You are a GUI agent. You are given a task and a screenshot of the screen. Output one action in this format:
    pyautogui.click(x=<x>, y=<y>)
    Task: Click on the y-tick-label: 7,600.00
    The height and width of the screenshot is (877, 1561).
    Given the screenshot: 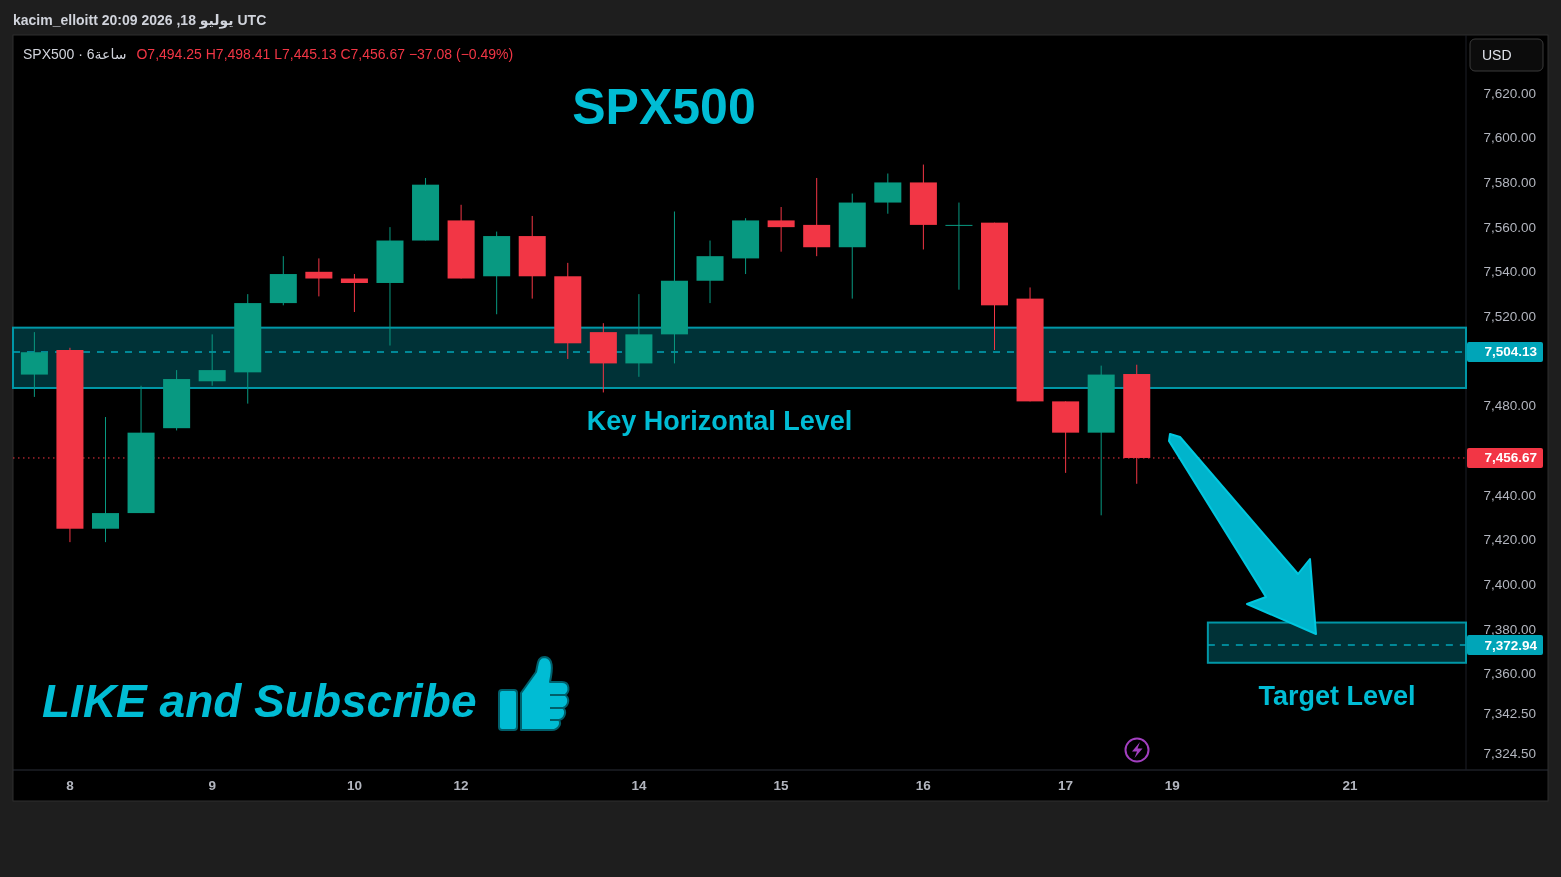 What is the action you would take?
    pyautogui.click(x=1509, y=138)
    